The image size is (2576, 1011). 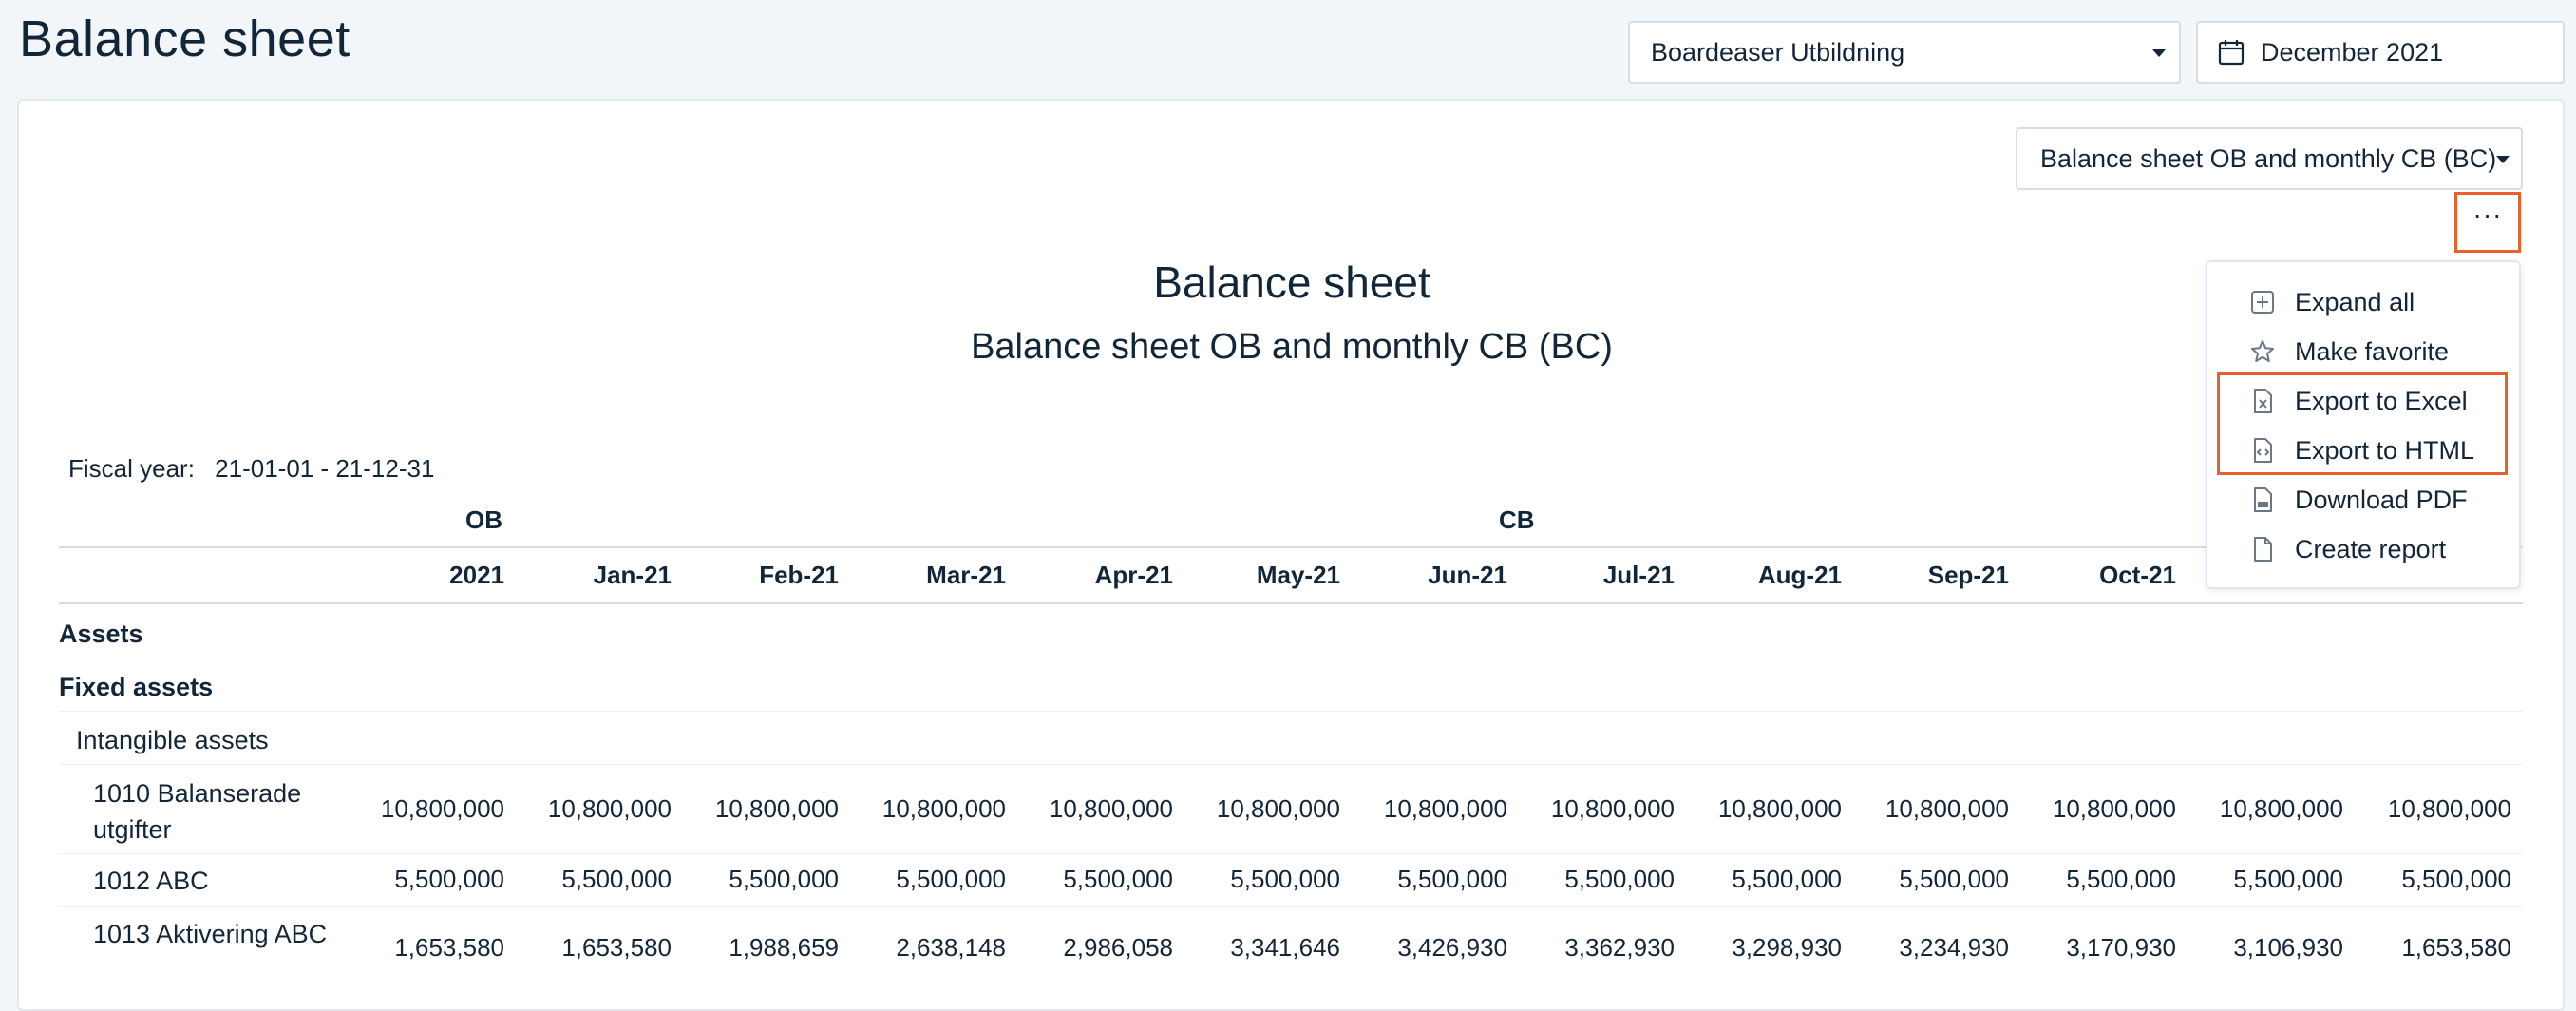 I want to click on menu-item-label: Download PDF, so click(x=2381, y=500).